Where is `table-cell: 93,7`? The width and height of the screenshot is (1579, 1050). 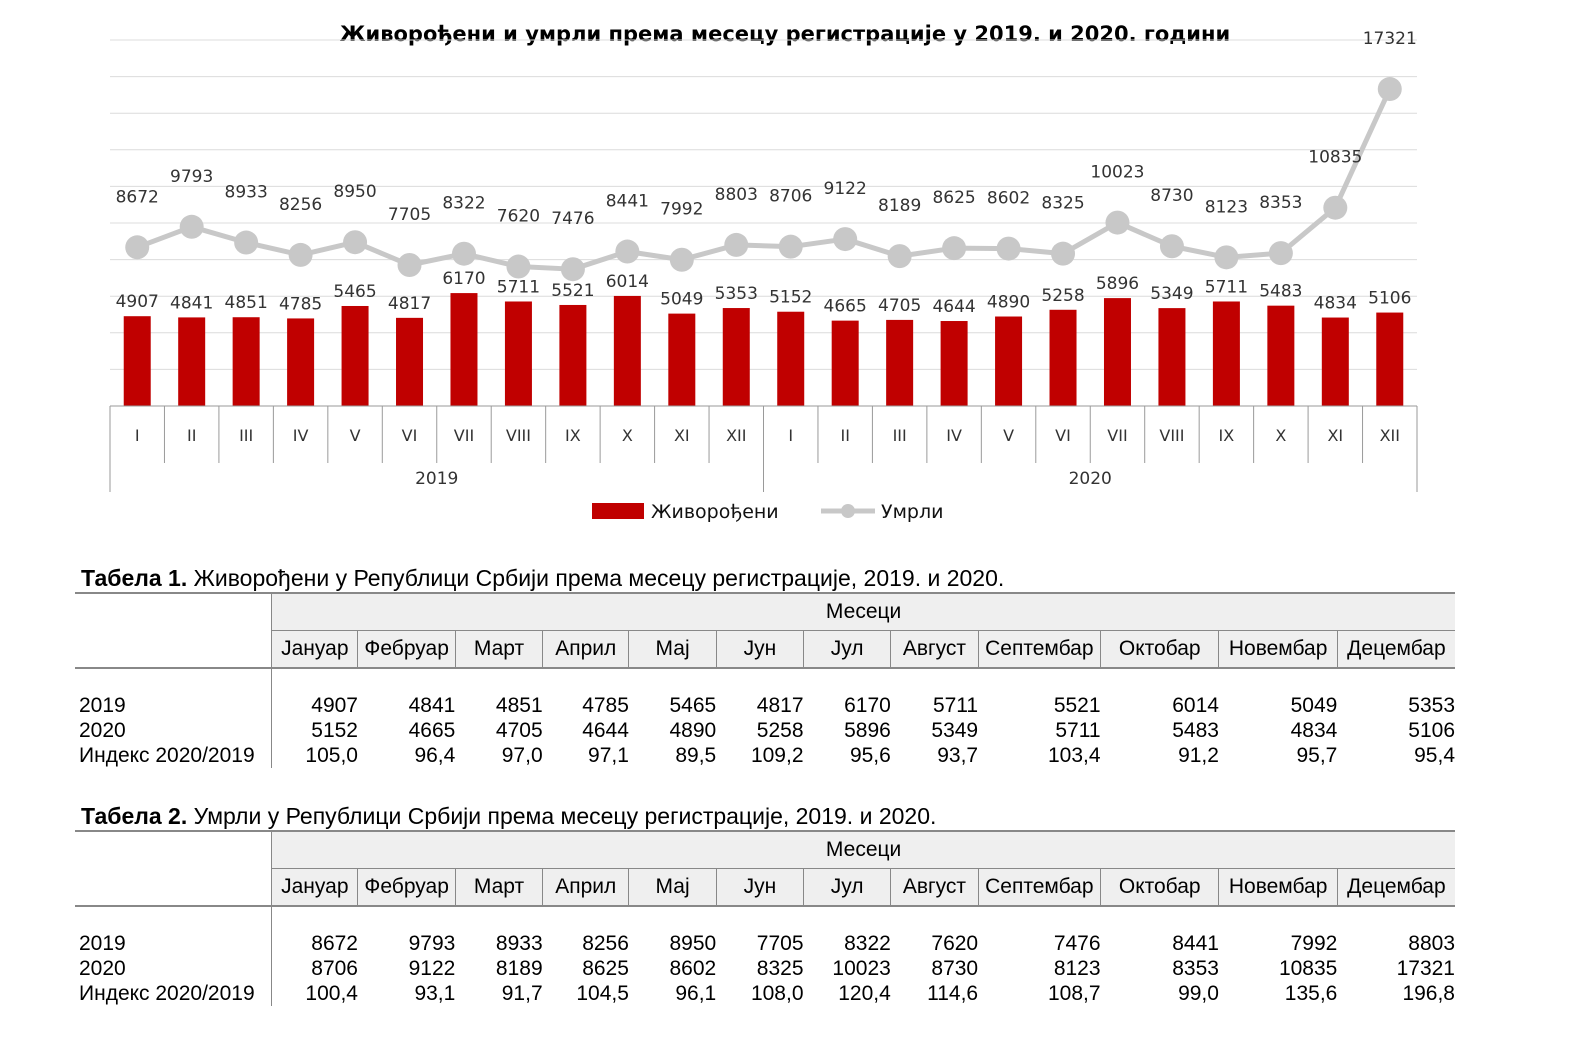
table-cell: 93,7 is located at coordinates (958, 755).